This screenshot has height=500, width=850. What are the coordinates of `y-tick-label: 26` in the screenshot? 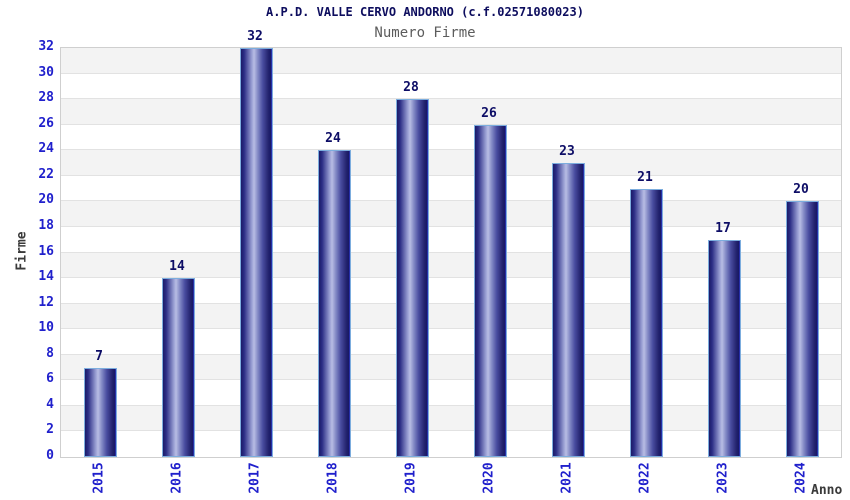 It's located at (46, 123).